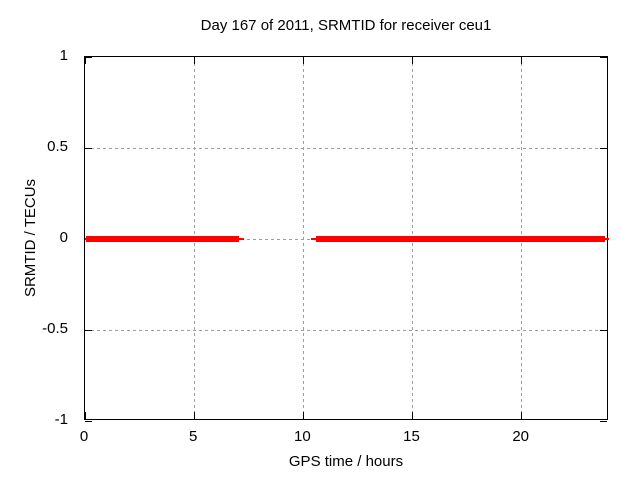  What do you see at coordinates (63, 55) in the screenshot?
I see `y-tick-label: 1` at bounding box center [63, 55].